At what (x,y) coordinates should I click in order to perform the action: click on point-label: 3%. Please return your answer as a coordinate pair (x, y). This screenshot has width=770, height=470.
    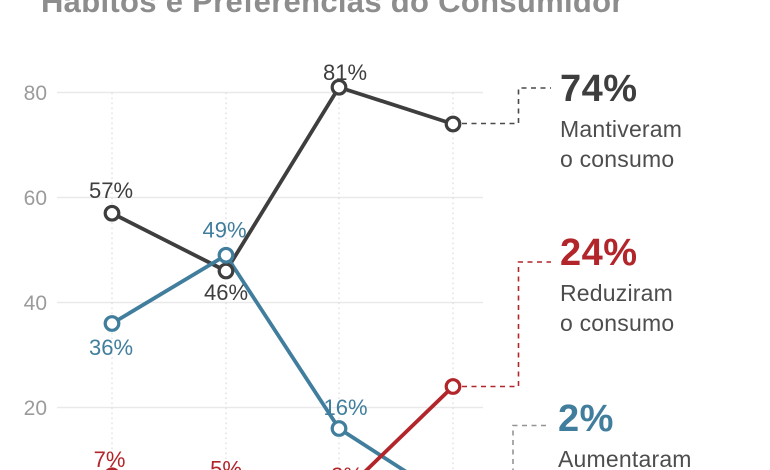
    Looking at the image, I should click on (347, 466).